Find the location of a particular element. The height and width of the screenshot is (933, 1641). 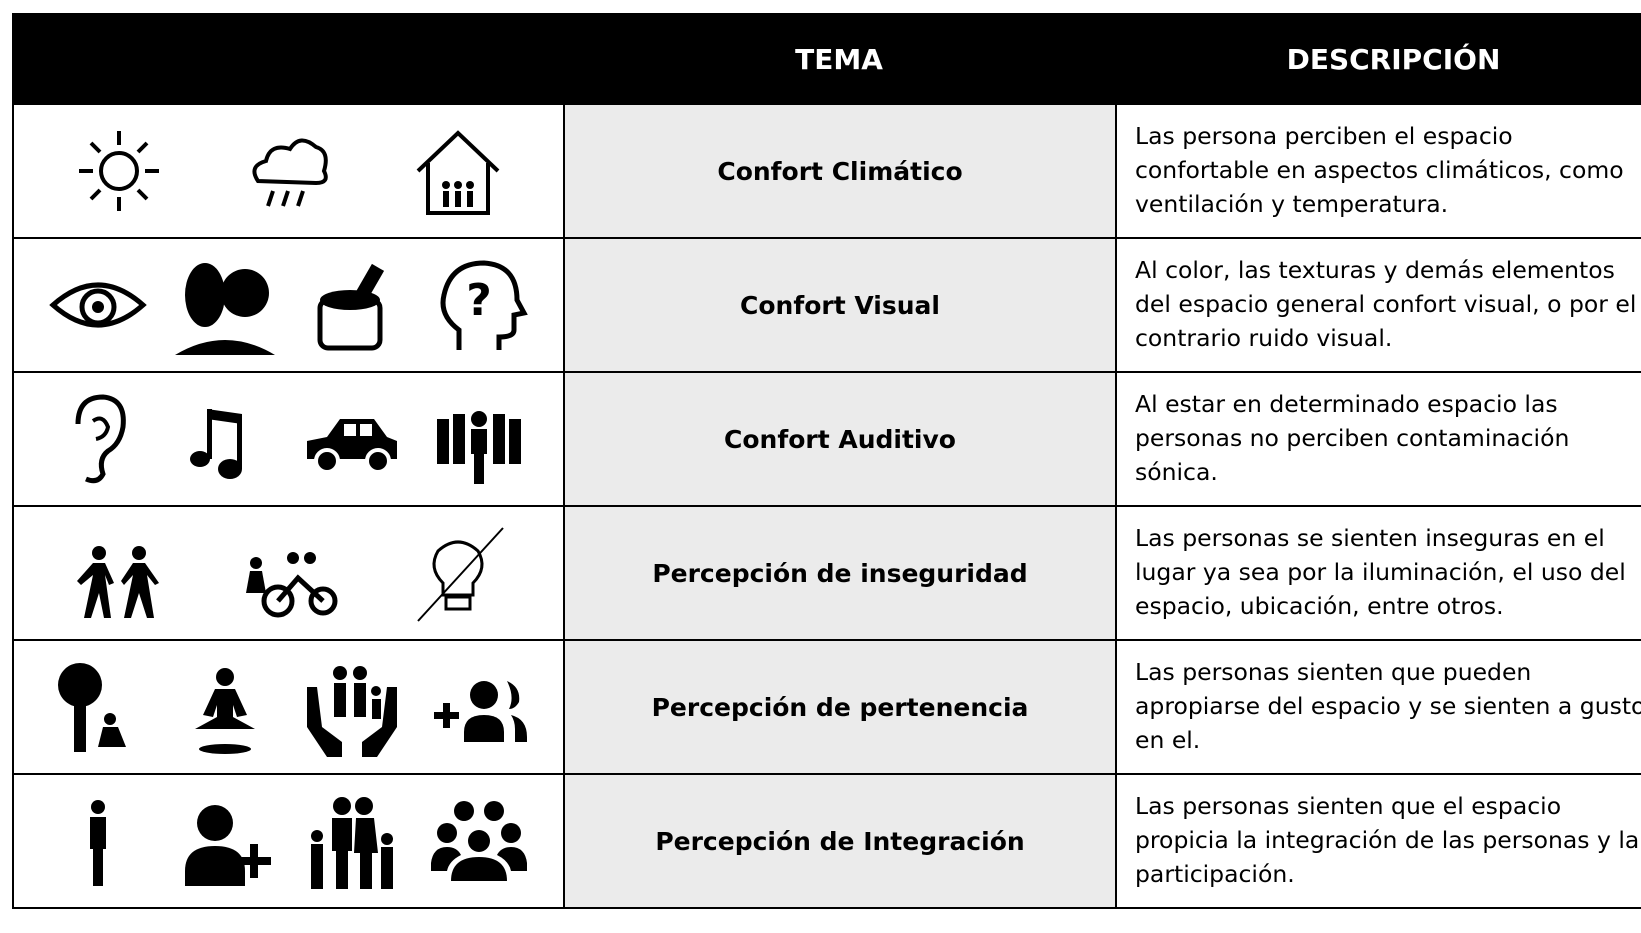

description-line: Las personas sienten que pueden is located at coordinates (1333, 672).